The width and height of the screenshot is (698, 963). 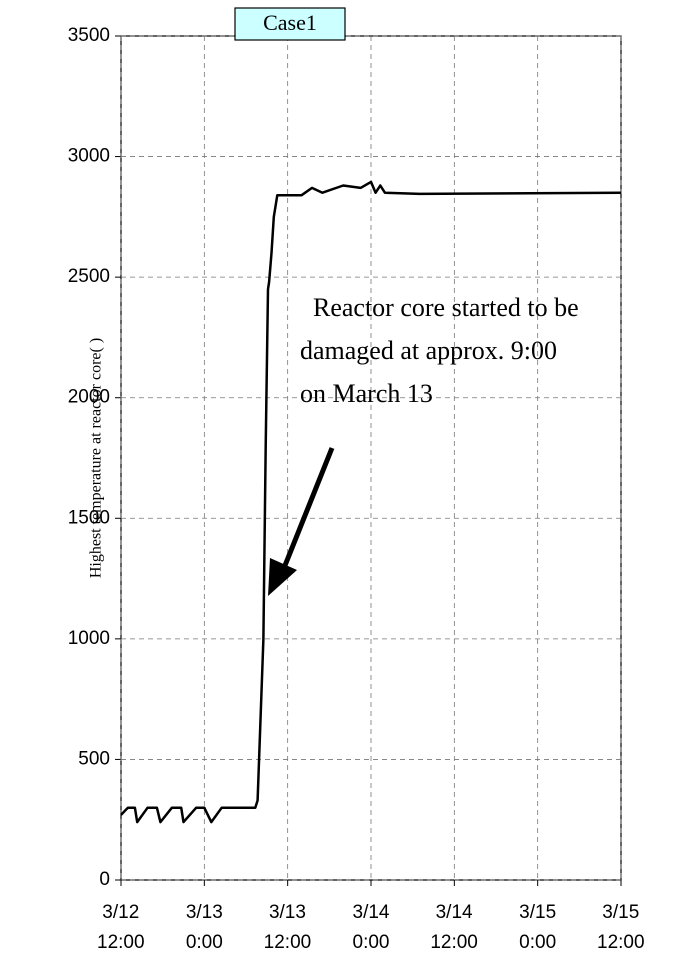 What do you see at coordinates (538, 927) in the screenshot?
I see `x-tick-label: 3/15 0:00` at bounding box center [538, 927].